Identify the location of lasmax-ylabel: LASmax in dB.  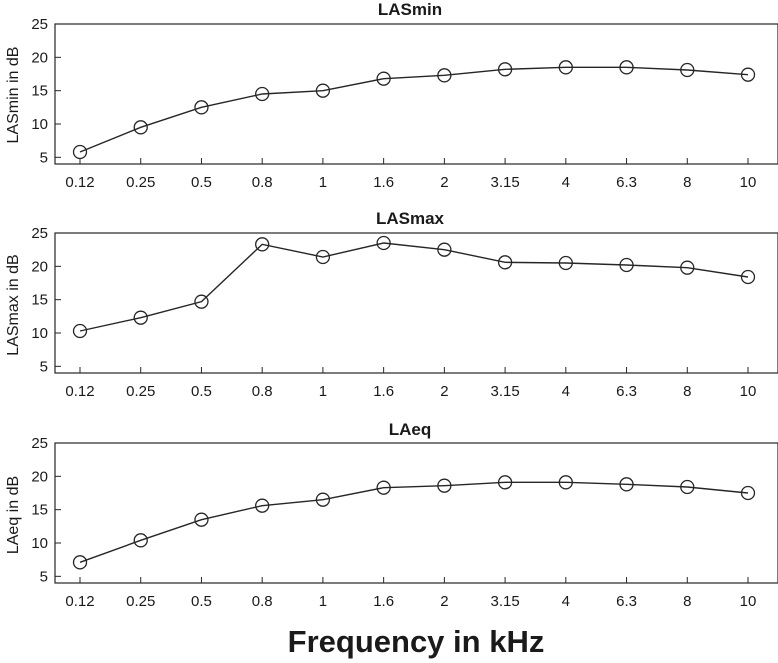
(13, 304).